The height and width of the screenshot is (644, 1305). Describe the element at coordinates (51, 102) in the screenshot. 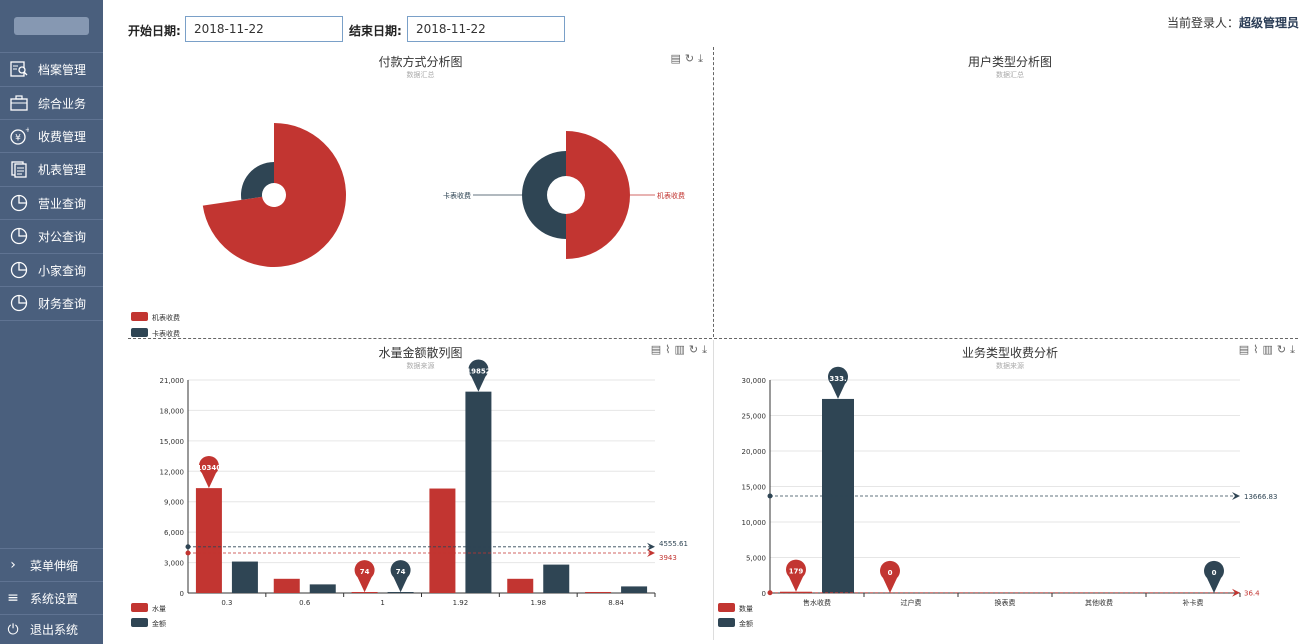

I see `sidebar-item-business: 综合业务` at that location.